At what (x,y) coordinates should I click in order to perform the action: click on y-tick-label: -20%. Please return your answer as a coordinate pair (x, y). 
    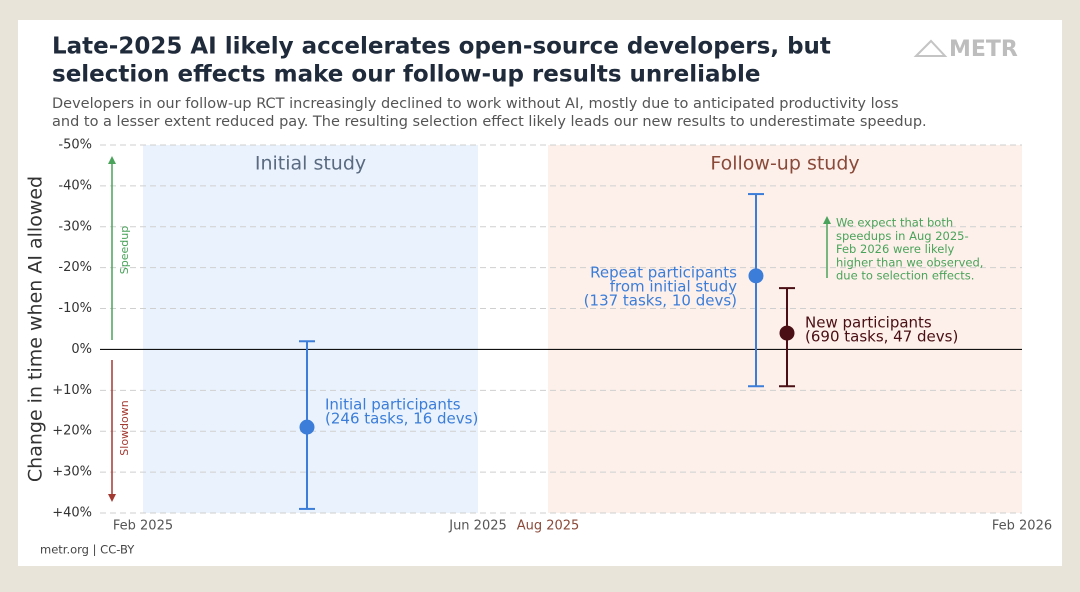
    Looking at the image, I should click on (75, 267).